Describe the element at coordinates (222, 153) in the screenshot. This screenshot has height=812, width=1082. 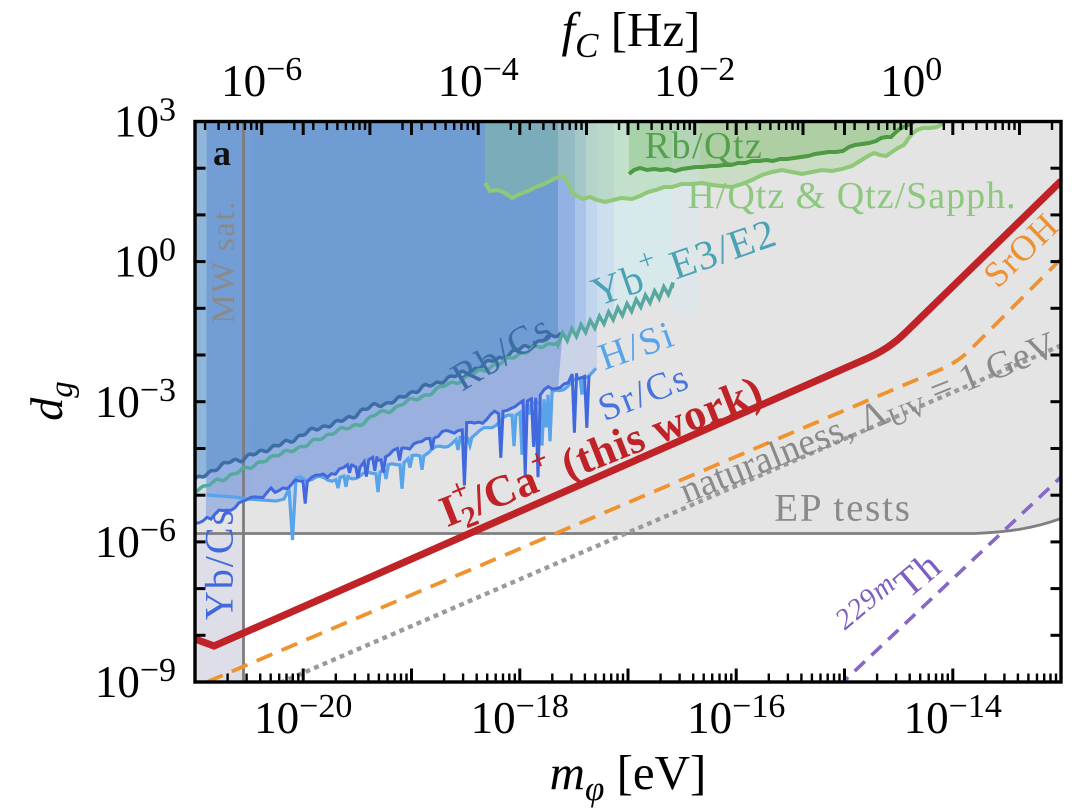
I see `svg-text: a` at that location.